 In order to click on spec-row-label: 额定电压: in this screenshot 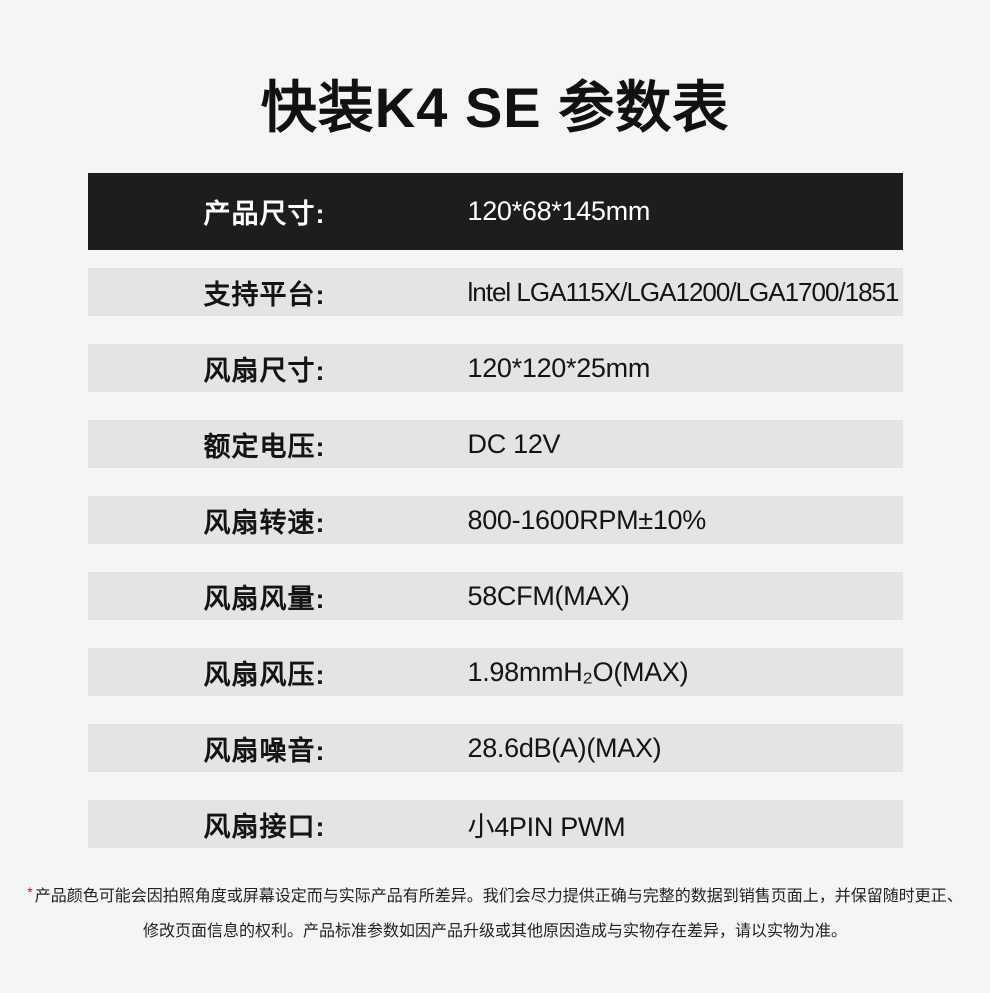, I will do `click(264, 446)`.